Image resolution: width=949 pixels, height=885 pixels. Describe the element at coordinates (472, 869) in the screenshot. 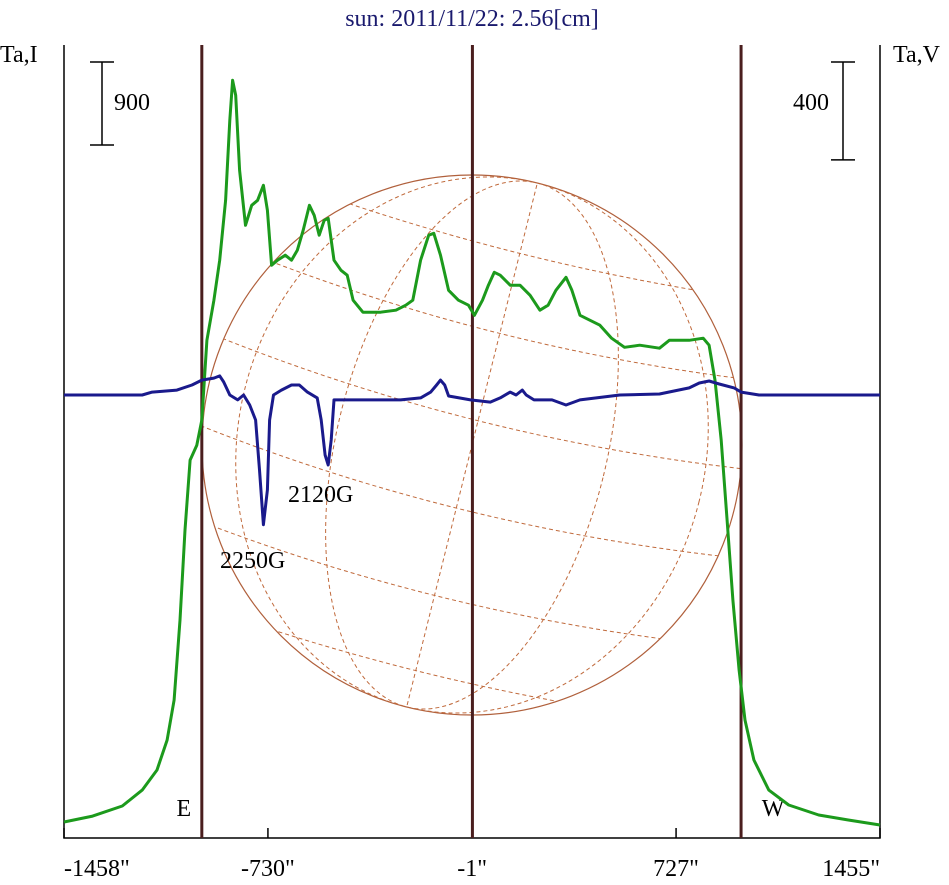

I see `x-tick-label: -1"` at that location.